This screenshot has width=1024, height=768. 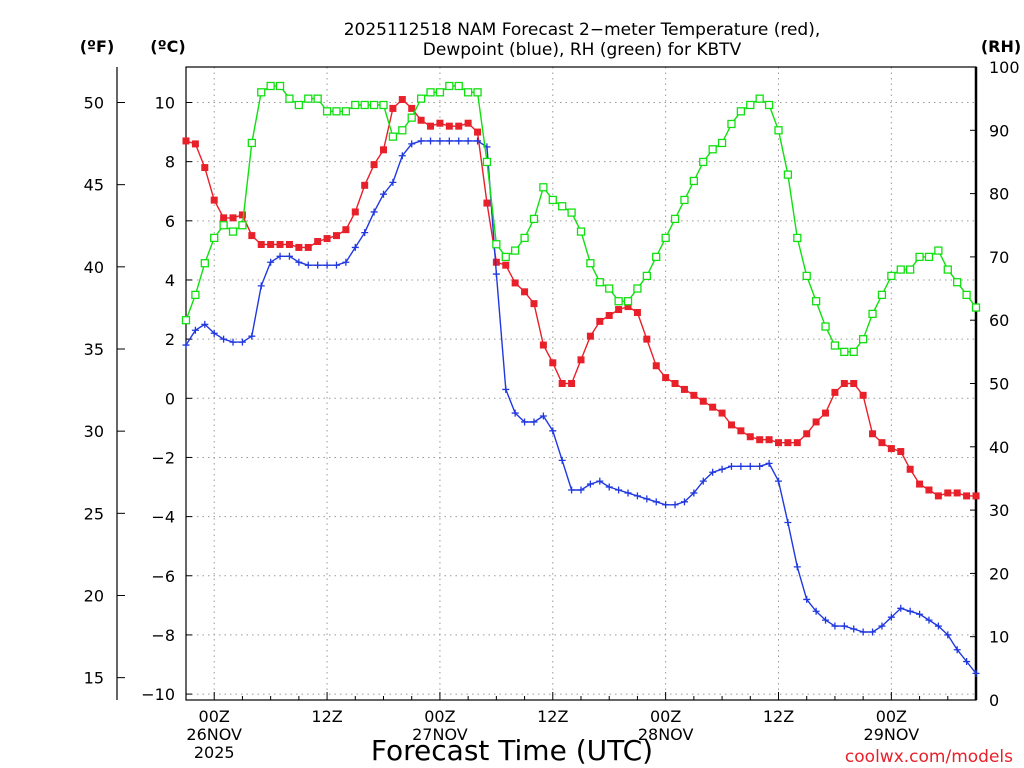 I want to click on rh-tick-label: 40, so click(x=999, y=447).